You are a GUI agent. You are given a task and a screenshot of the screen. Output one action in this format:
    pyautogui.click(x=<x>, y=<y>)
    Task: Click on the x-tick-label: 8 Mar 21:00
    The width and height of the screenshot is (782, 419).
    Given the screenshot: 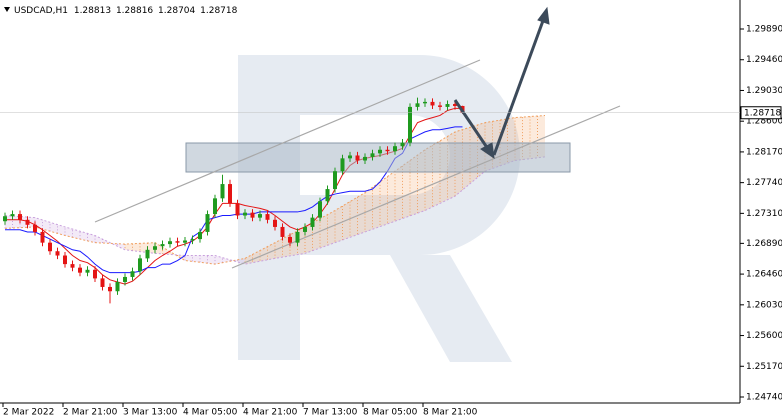 What is the action you would take?
    pyautogui.click(x=450, y=413)
    